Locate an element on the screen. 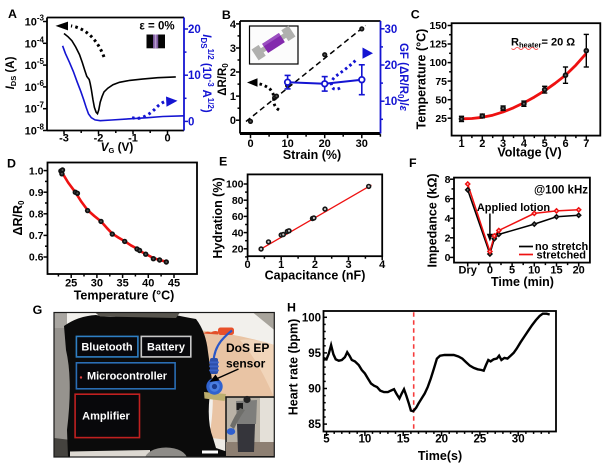  svg-text: 35 is located at coordinates (122, 284).